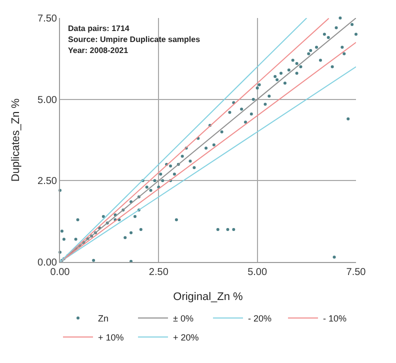  Describe the element at coordinates (208, 297) in the screenshot. I see `x-axis-title: Original_Zn %` at that location.